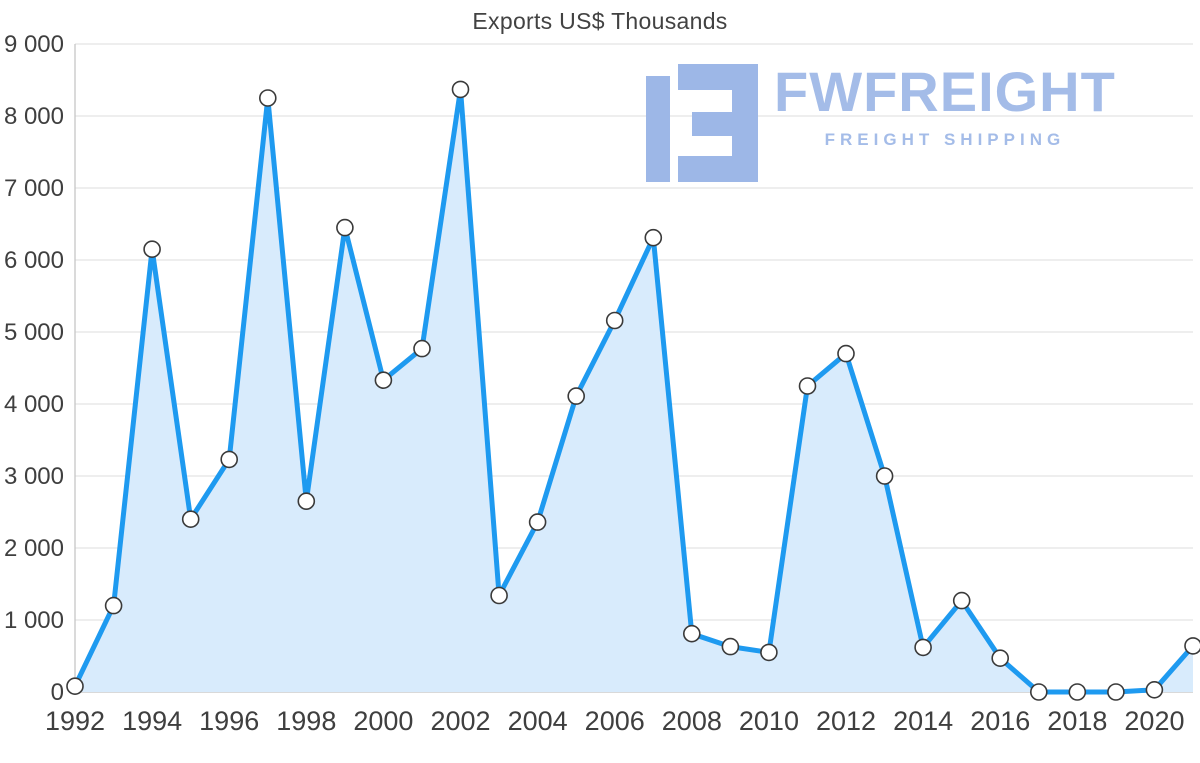 Image resolution: width=1200 pixels, height=763 pixels. What do you see at coordinates (306, 721) in the screenshot?
I see `x-axis-tick-label: 1998` at bounding box center [306, 721].